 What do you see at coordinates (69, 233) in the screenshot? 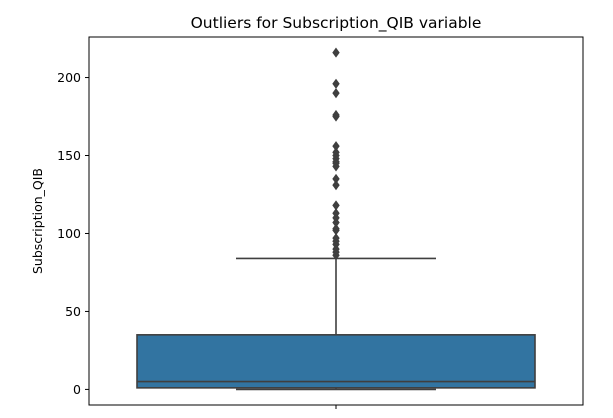
I see `y-tick-label: 100` at bounding box center [69, 233].